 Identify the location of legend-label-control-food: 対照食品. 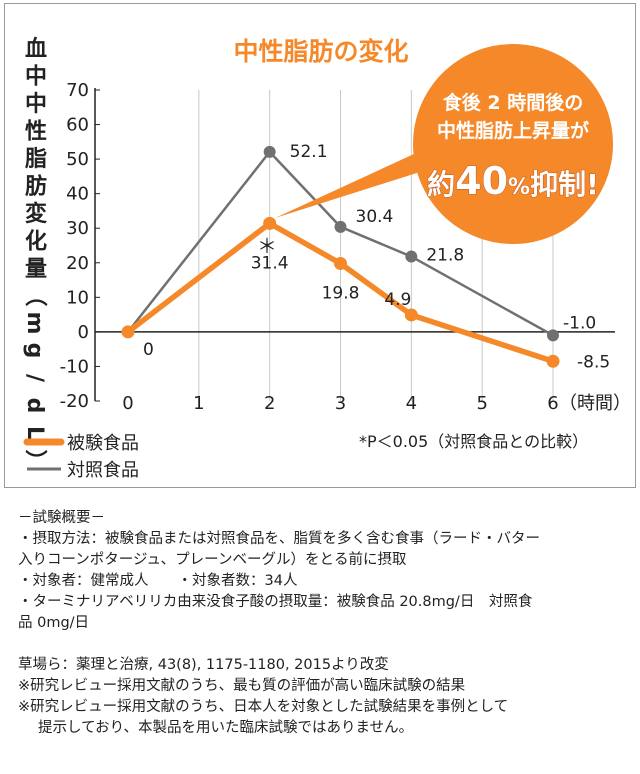
(103, 470).